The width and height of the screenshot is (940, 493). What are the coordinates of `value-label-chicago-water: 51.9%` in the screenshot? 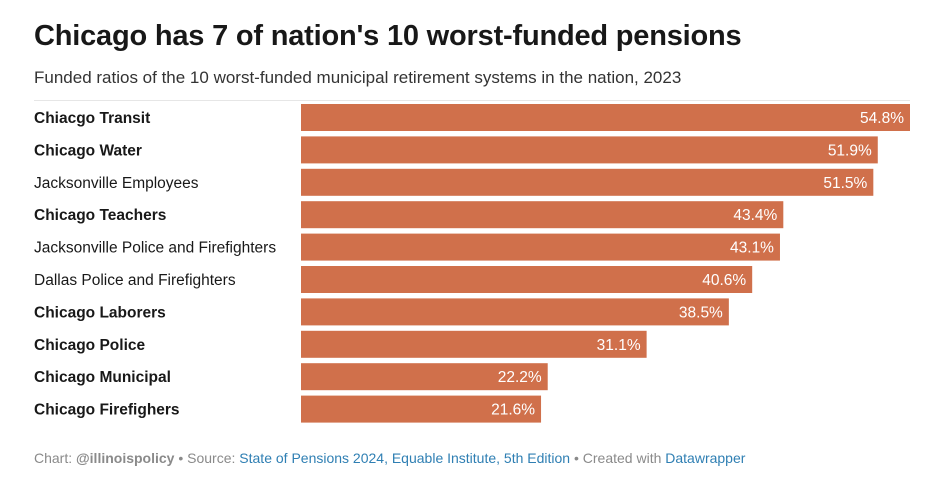 It's located at (850, 150).